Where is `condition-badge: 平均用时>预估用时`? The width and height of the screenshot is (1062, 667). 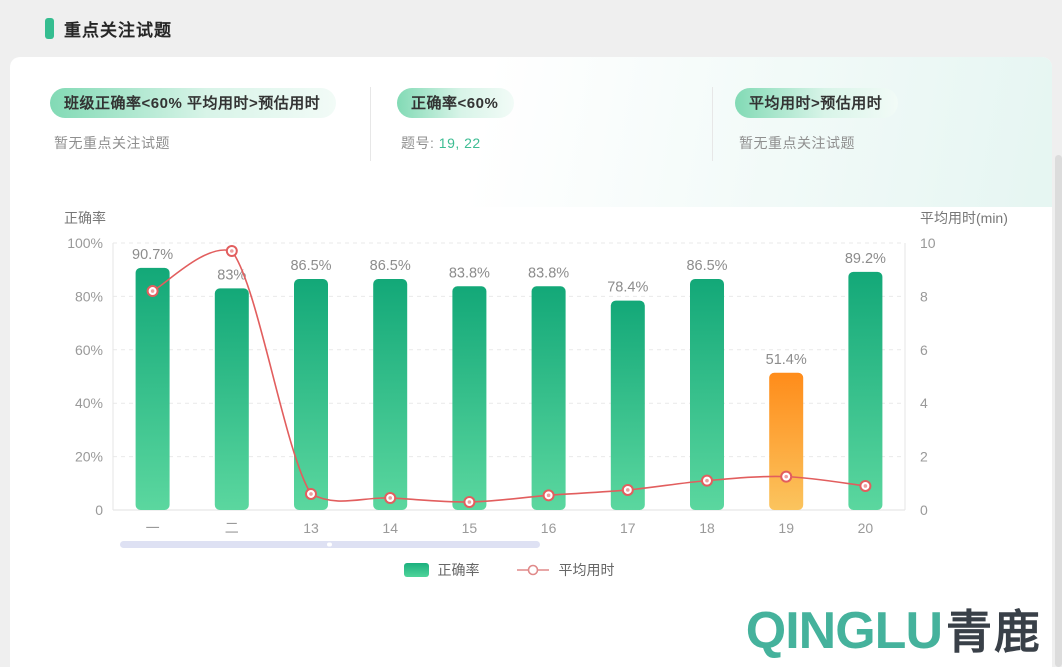
condition-badge: 平均用时>预估用时 is located at coordinates (817, 103).